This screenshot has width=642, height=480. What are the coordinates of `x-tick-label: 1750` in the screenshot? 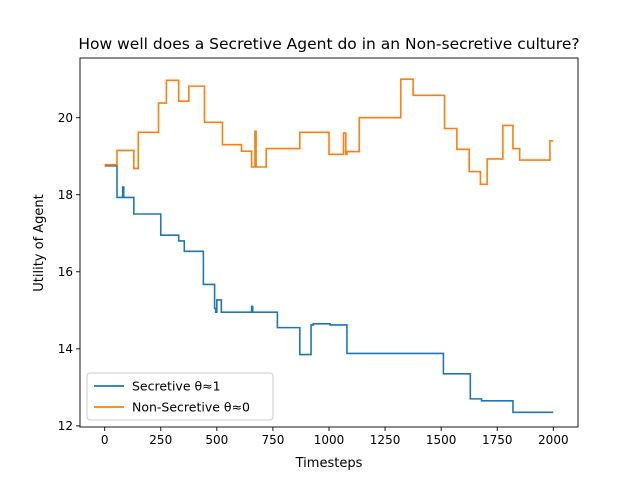 It's located at (497, 440).